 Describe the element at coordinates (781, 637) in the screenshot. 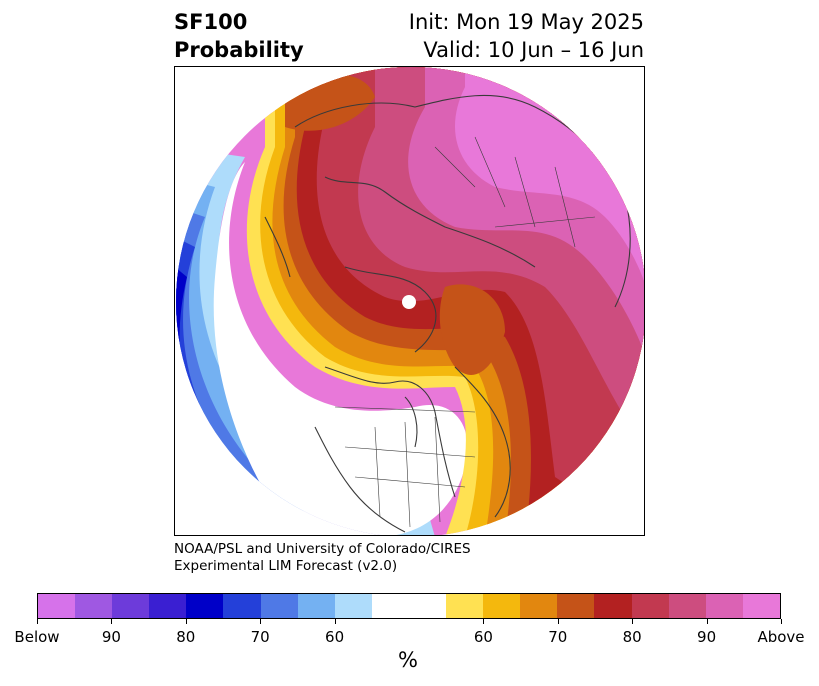

I see `colorbar-tick-label: Above` at that location.